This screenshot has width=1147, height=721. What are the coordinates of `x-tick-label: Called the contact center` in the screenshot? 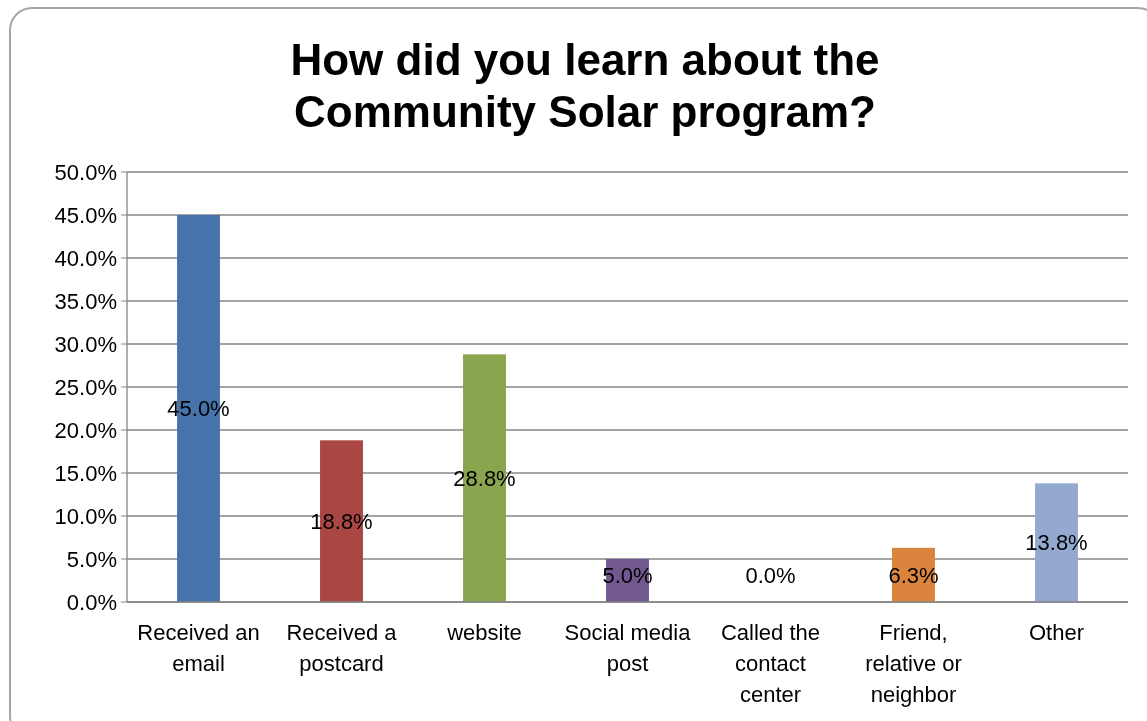 It's located at (770, 663).